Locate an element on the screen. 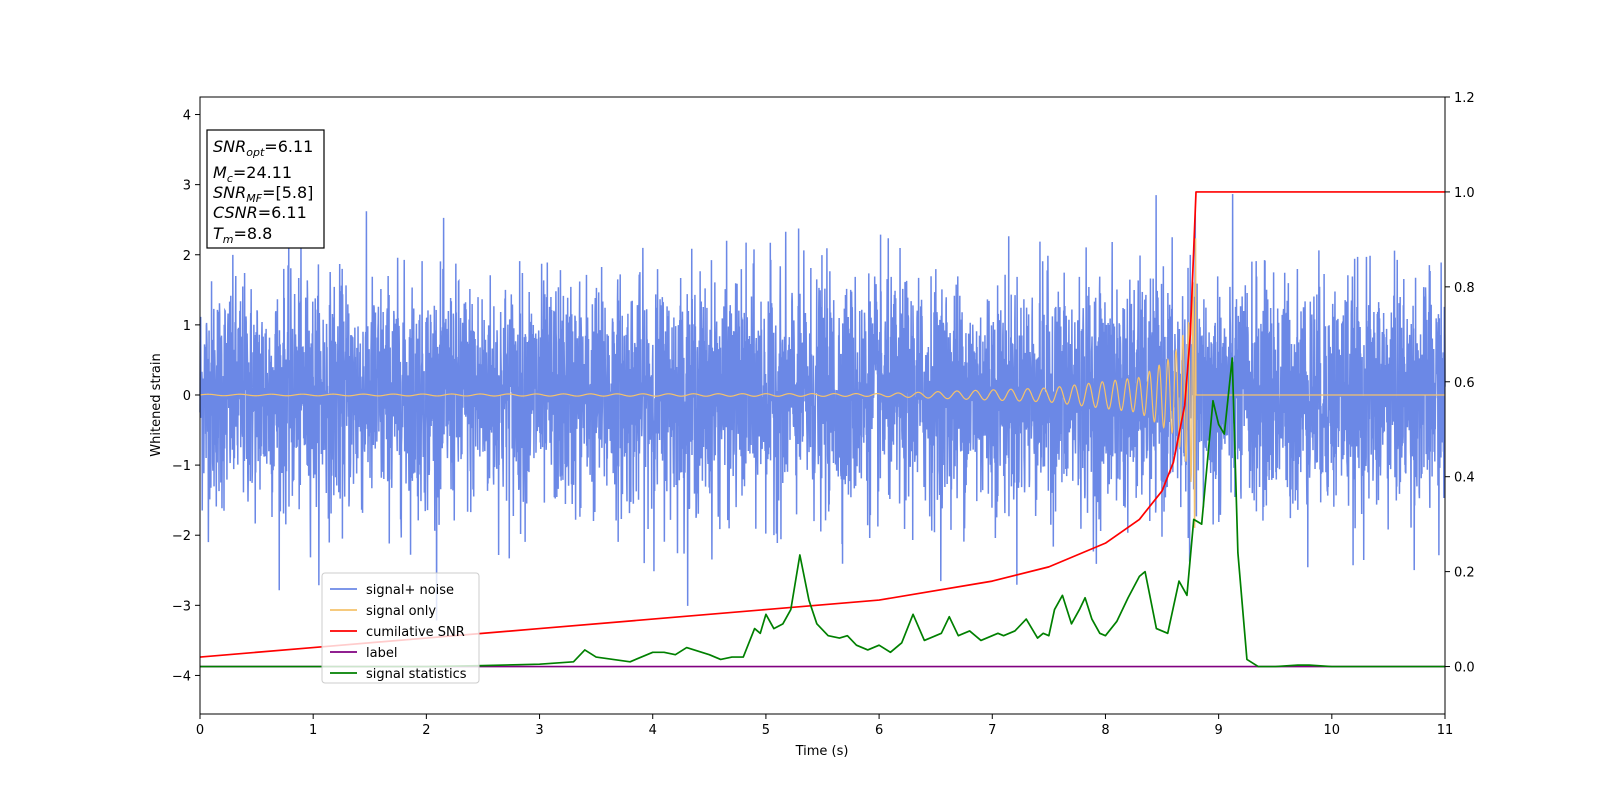 The width and height of the screenshot is (1600, 800). y-tick-label: 3 is located at coordinates (187, 186).